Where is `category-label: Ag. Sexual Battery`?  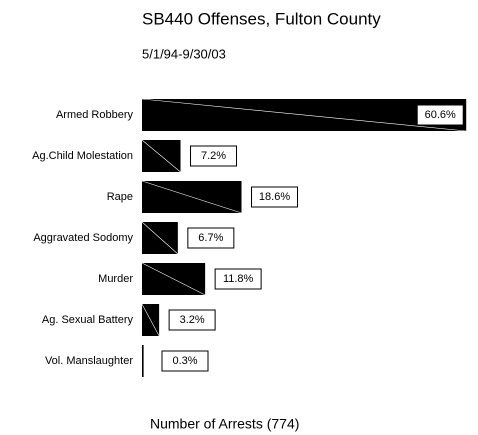
category-label: Ag. Sexual Battery is located at coordinates (88, 320).